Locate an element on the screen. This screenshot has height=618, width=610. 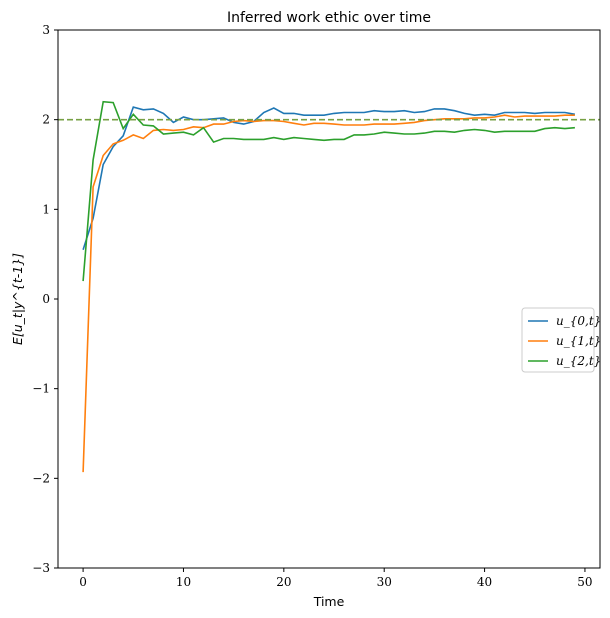
chart-title: Inferred work ethic over time is located at coordinates (329, 18).